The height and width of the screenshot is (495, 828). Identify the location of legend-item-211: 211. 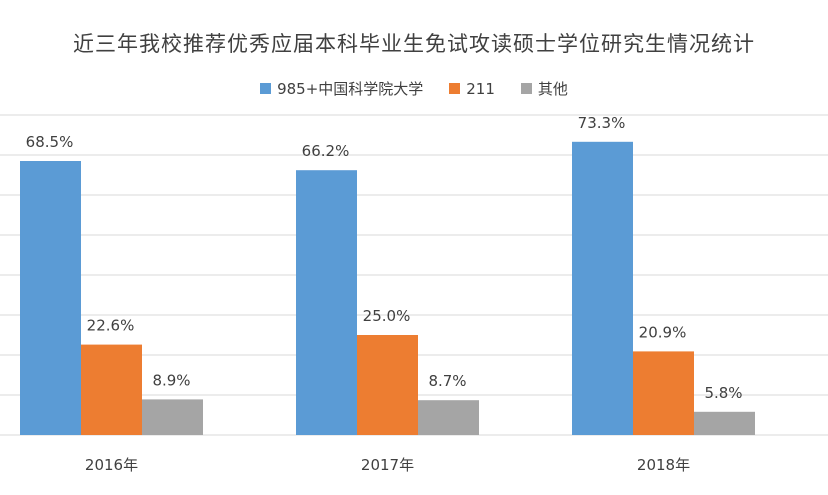
(472, 88).